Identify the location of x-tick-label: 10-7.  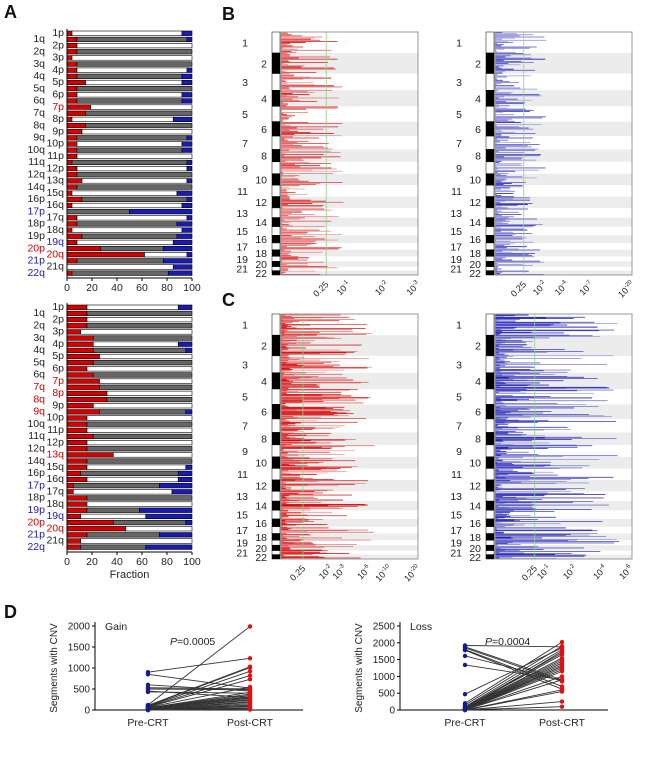
(586, 288).